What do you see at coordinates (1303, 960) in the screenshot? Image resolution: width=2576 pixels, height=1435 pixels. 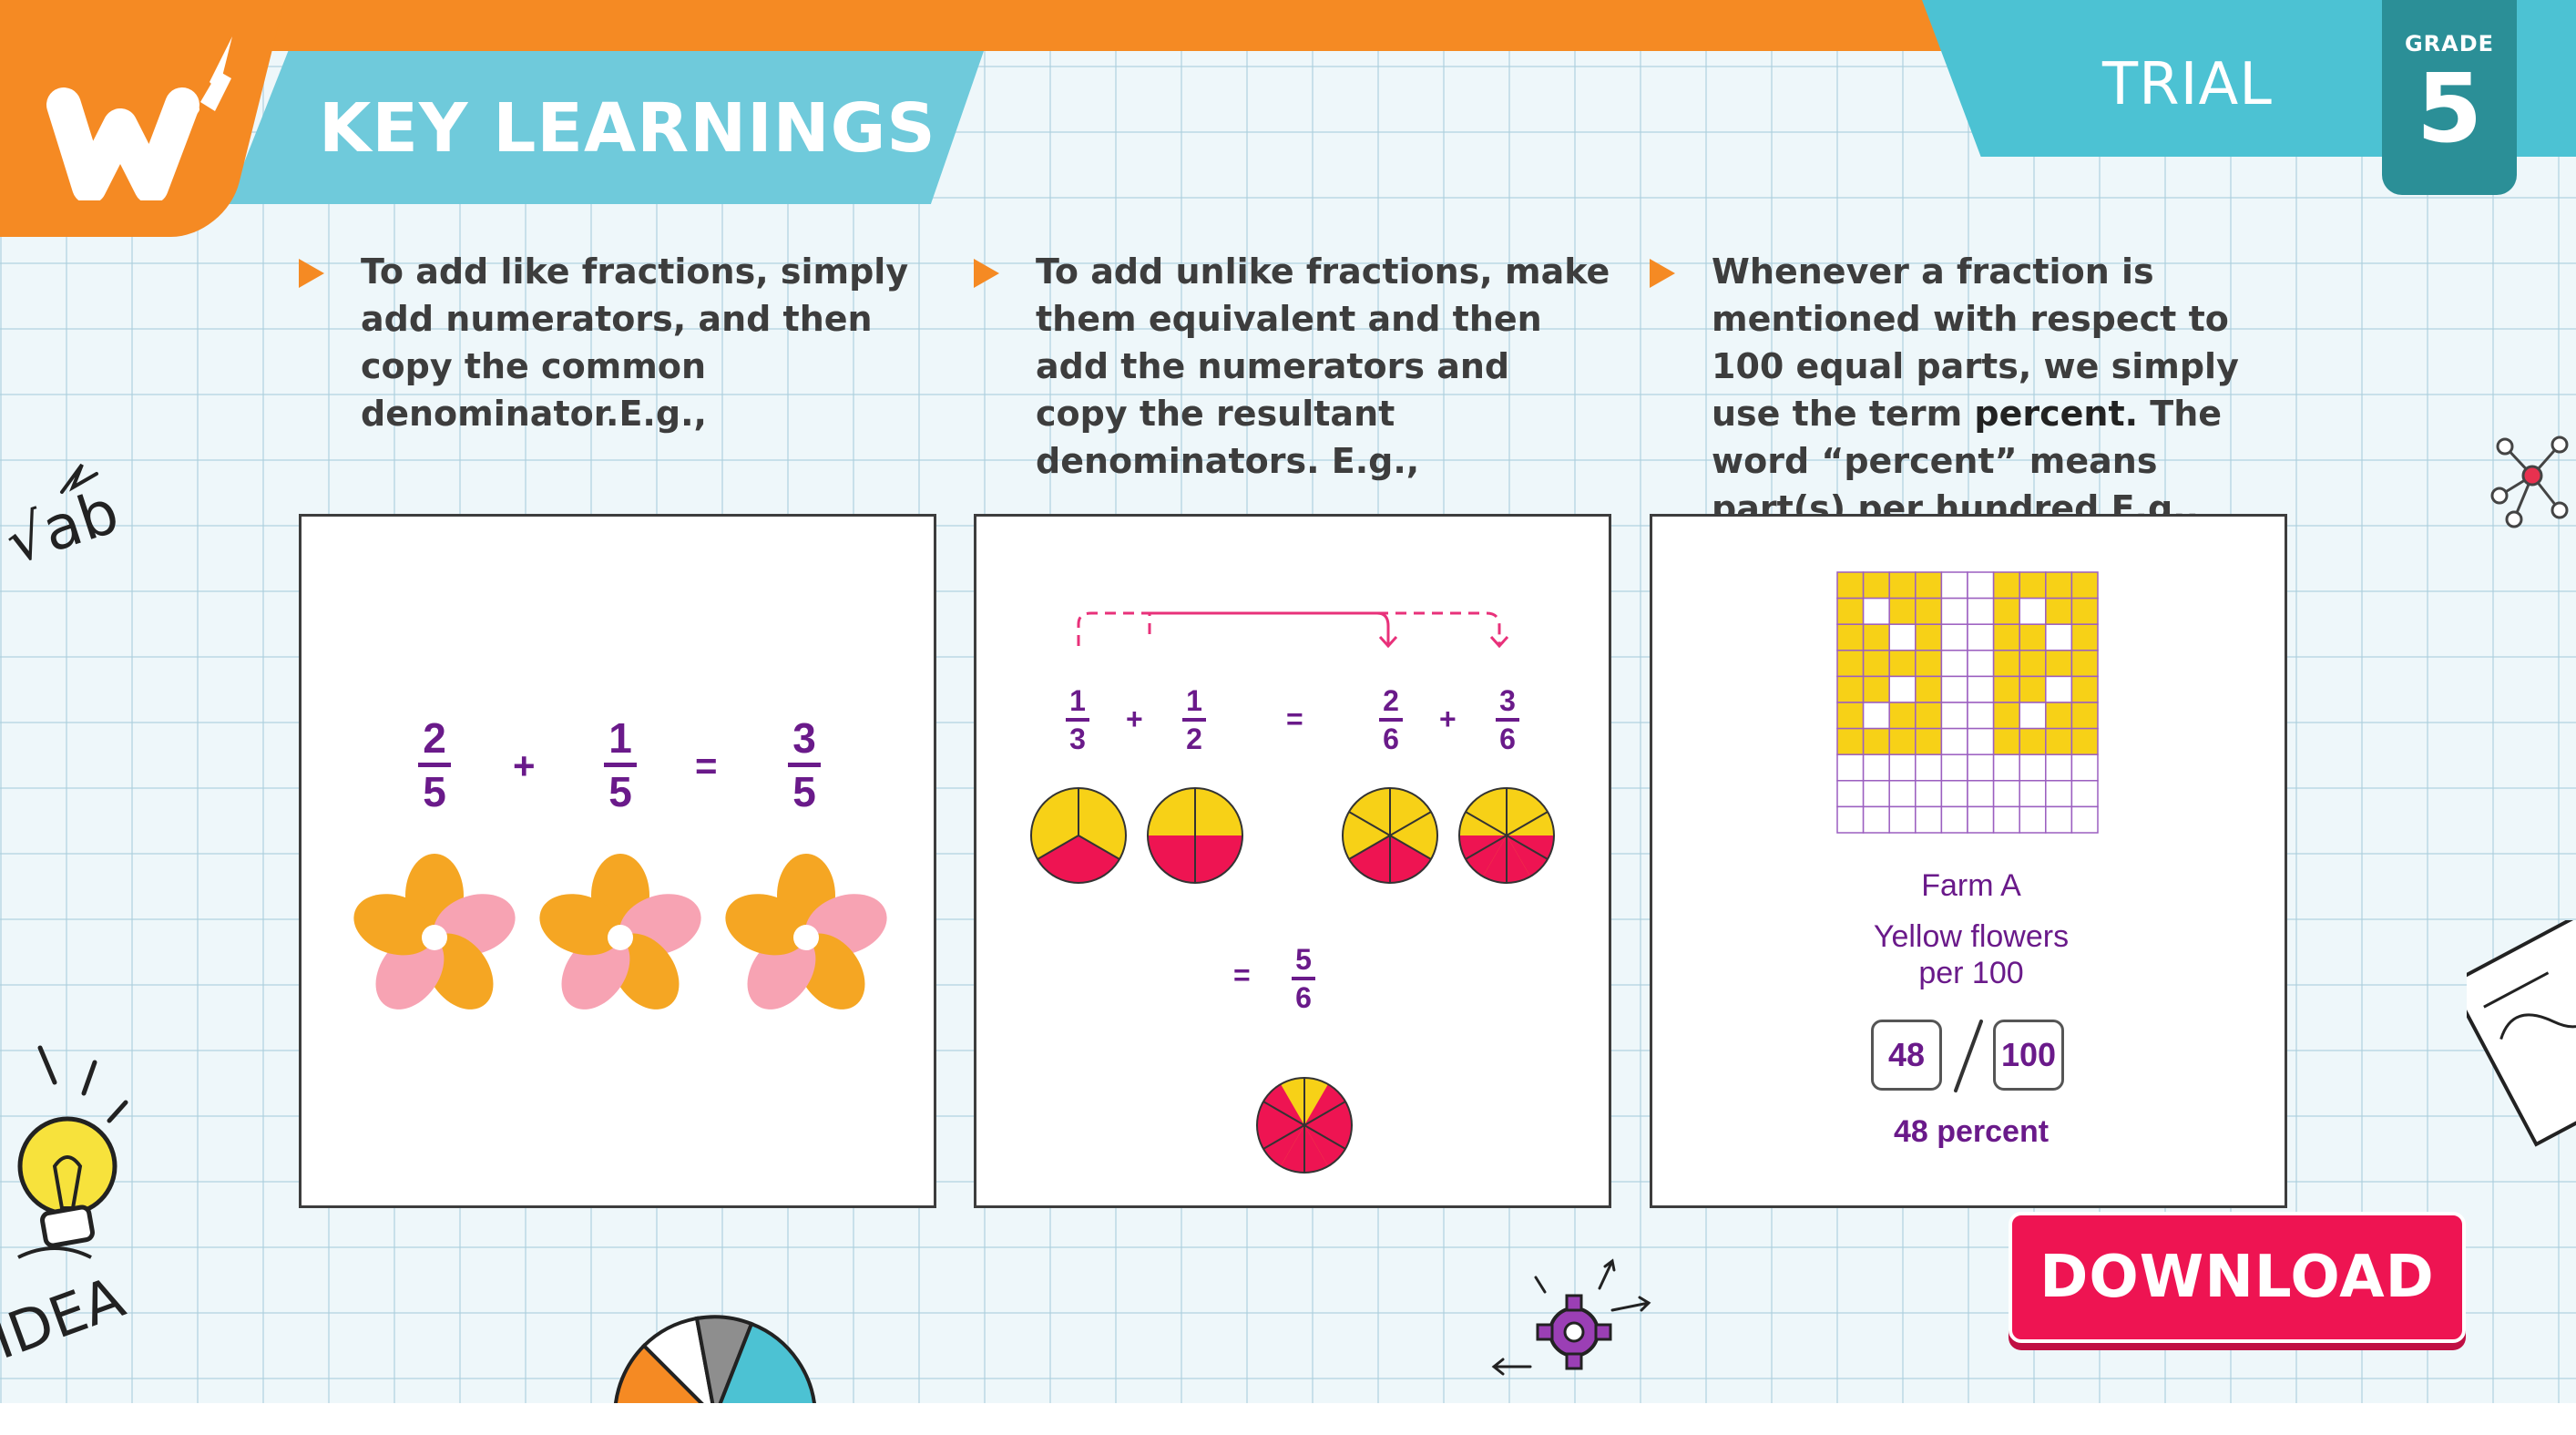 I see `fraction-numerator: 5` at bounding box center [1303, 960].